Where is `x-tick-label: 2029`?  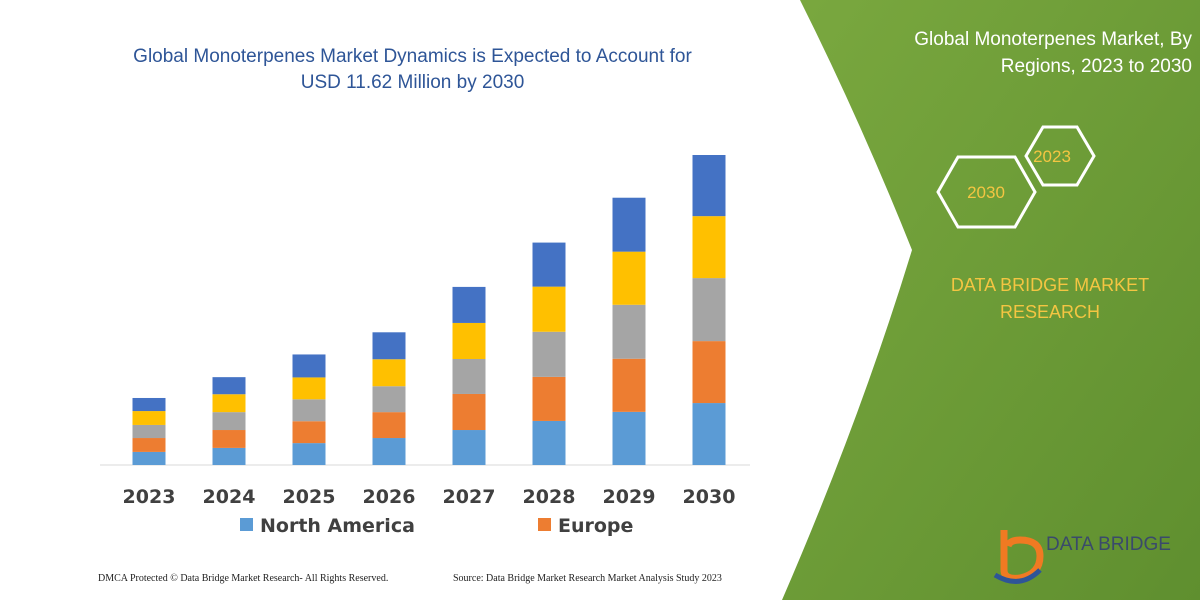
x-tick-label: 2029 is located at coordinates (629, 497).